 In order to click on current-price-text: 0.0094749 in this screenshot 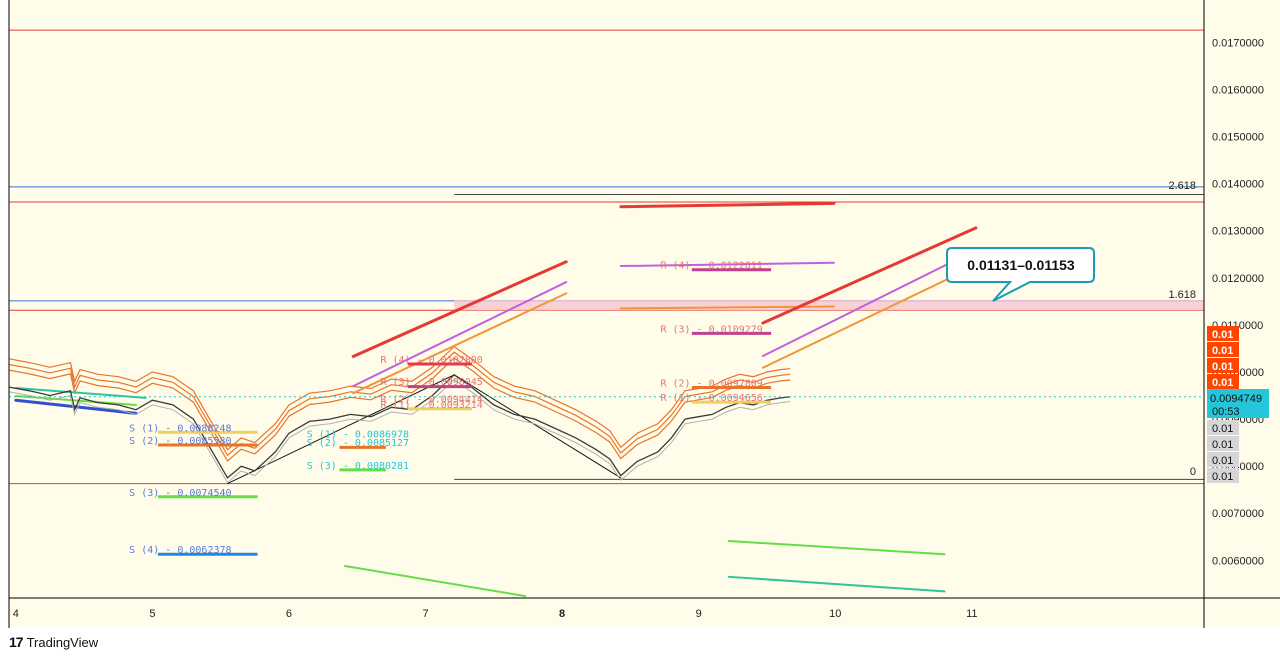, I will do `click(1236, 399)`.